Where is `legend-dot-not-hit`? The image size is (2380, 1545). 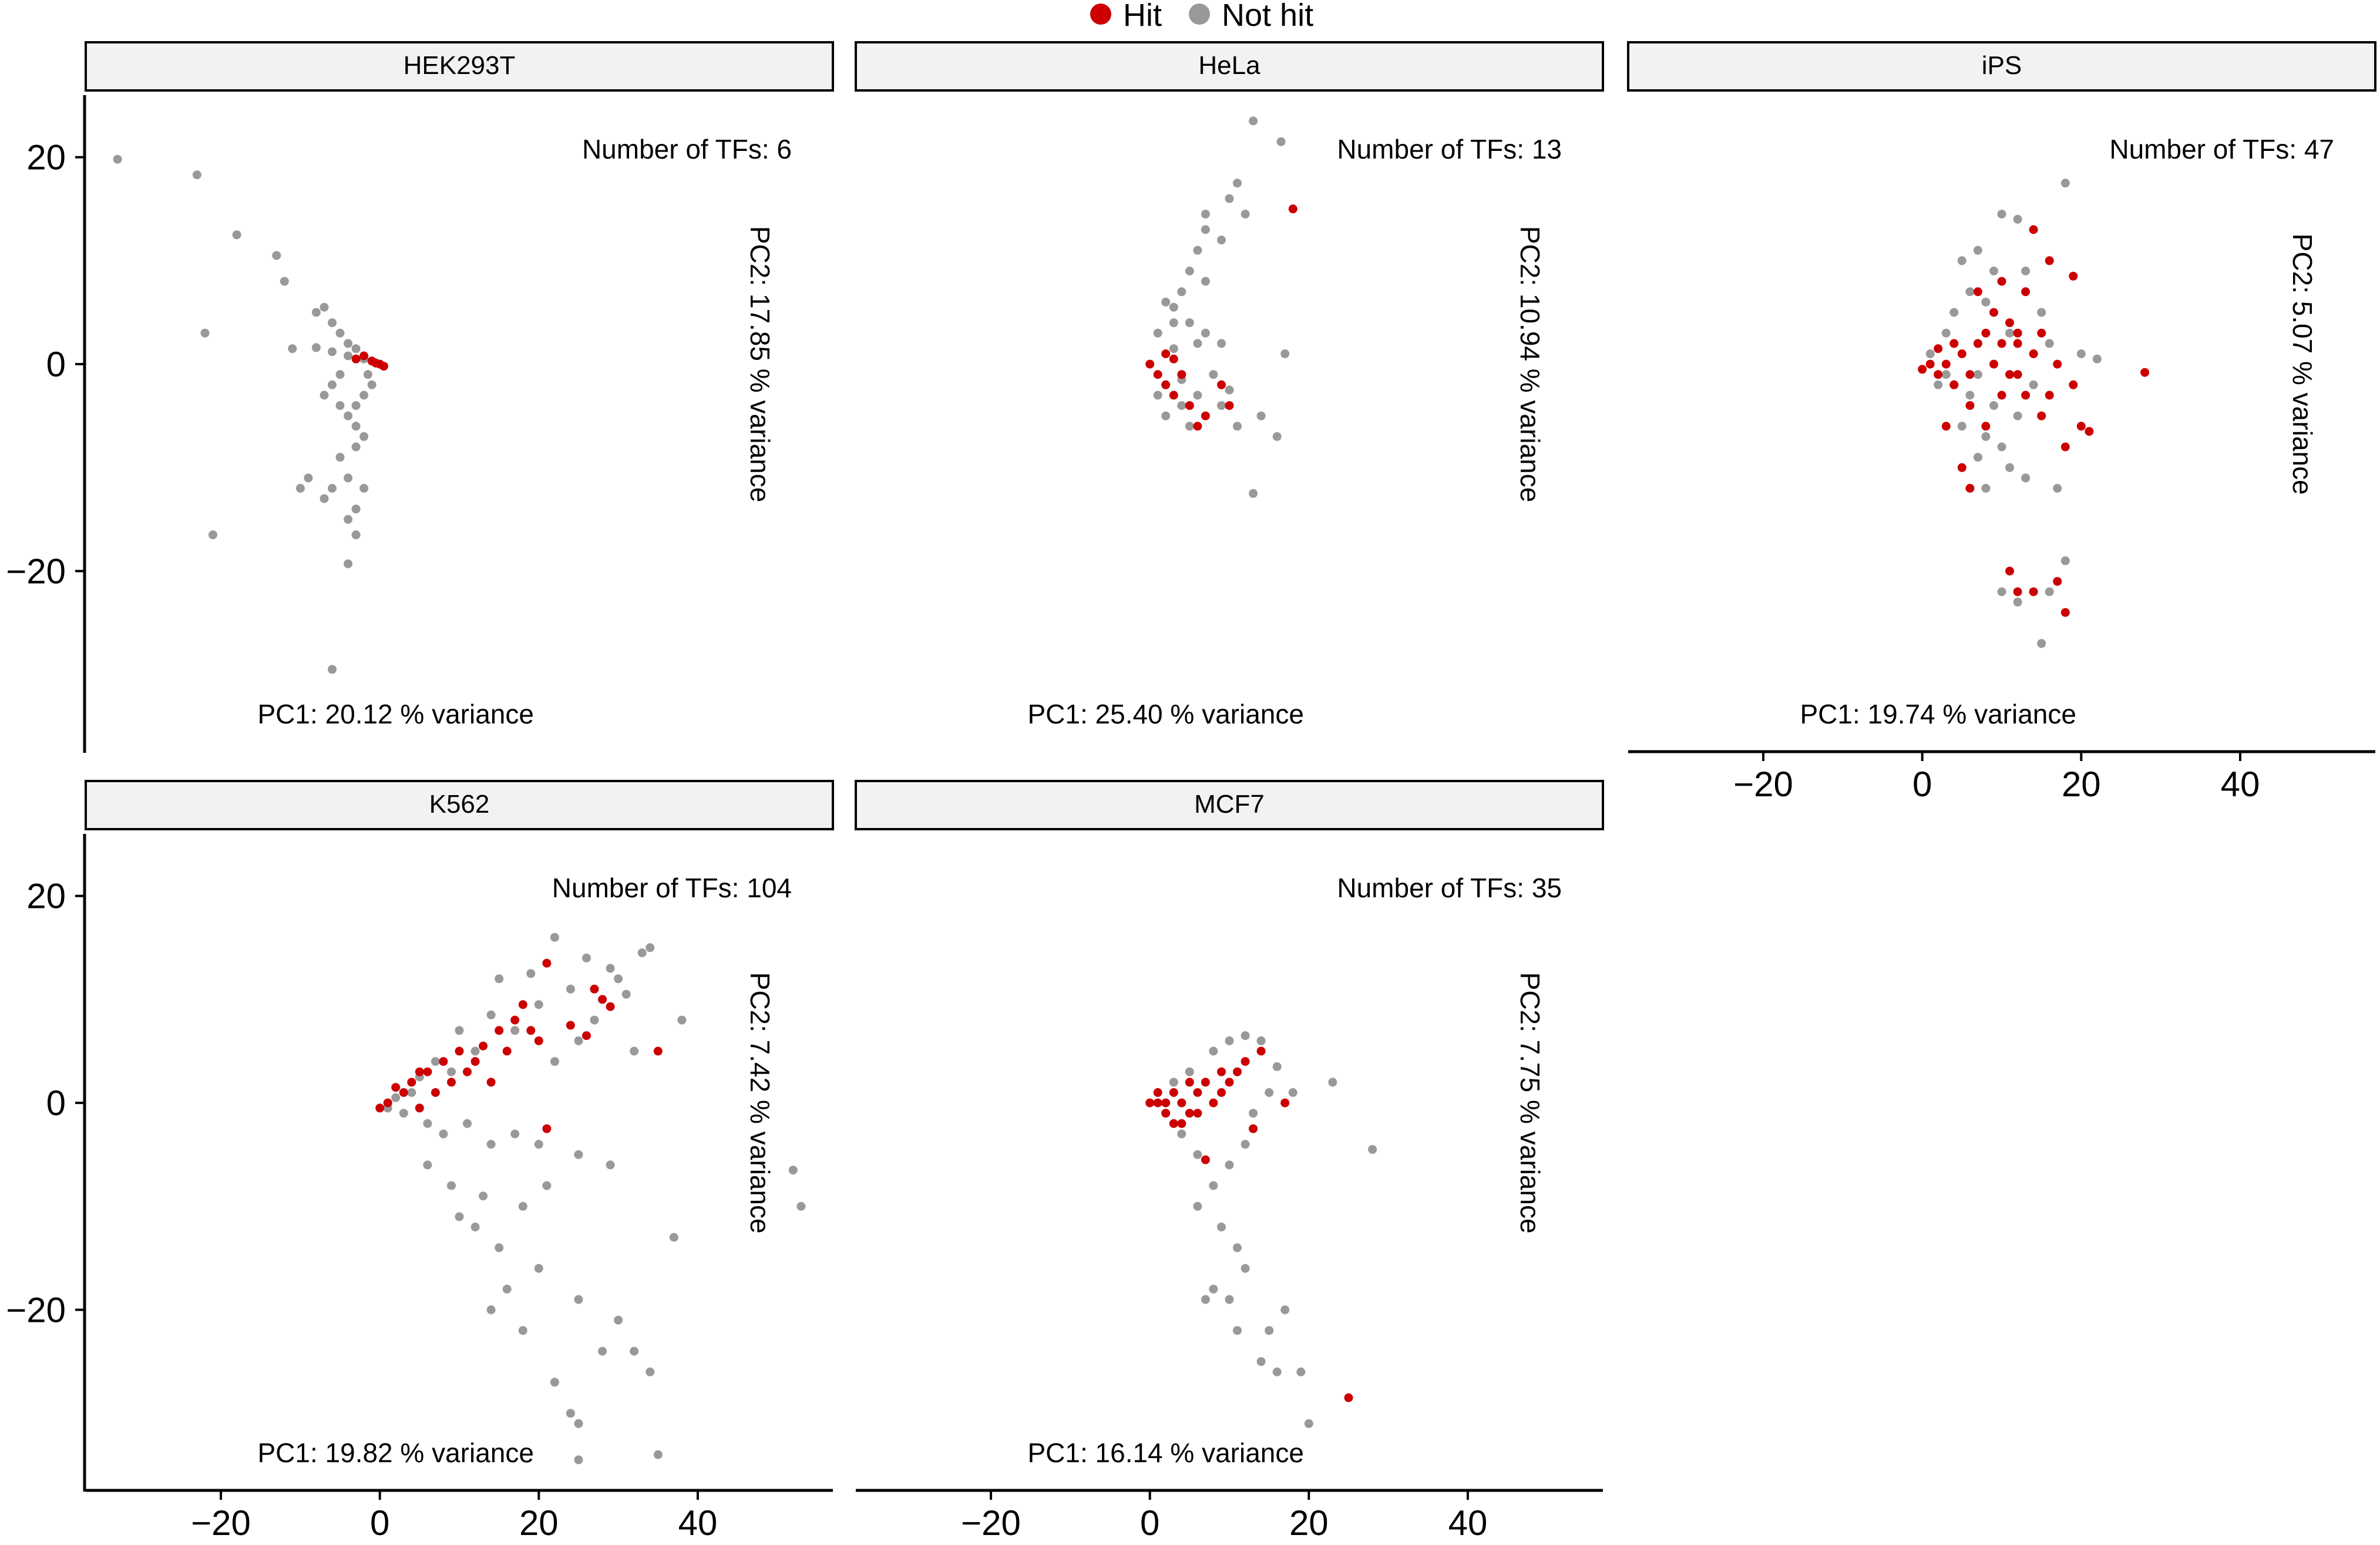 legend-dot-not-hit is located at coordinates (1199, 15).